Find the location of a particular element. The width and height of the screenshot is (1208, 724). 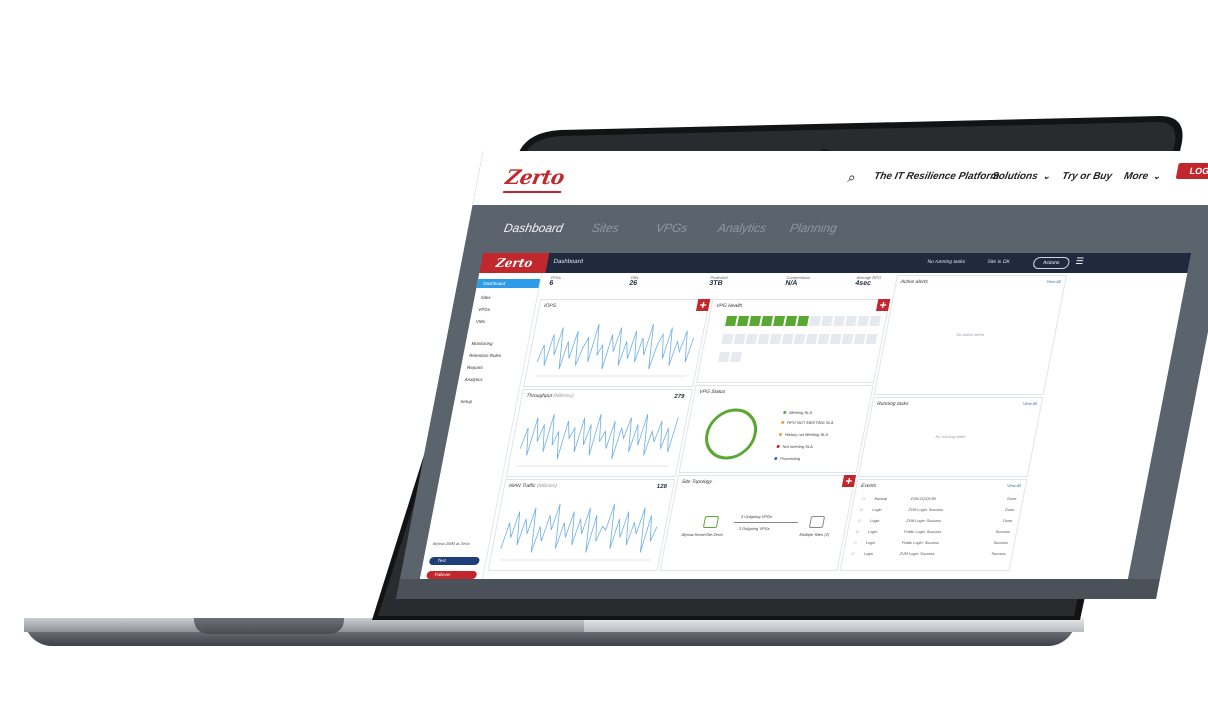

tab-sites: Sites is located at coordinates (605, 228).